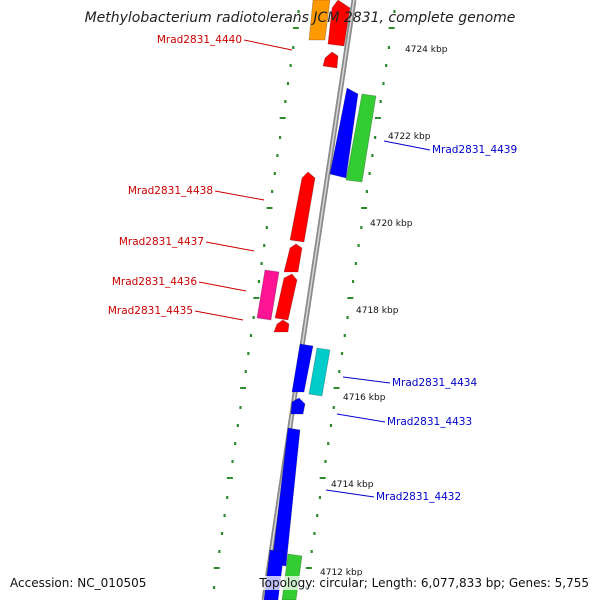  Describe the element at coordinates (150, 311) in the screenshot. I see `gene-label: Mrad2831_4435` at that location.